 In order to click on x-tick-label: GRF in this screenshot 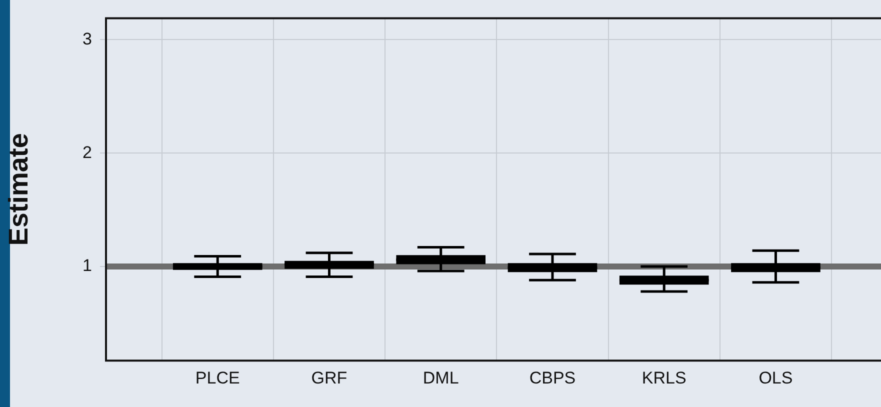, I will do `click(329, 378)`.